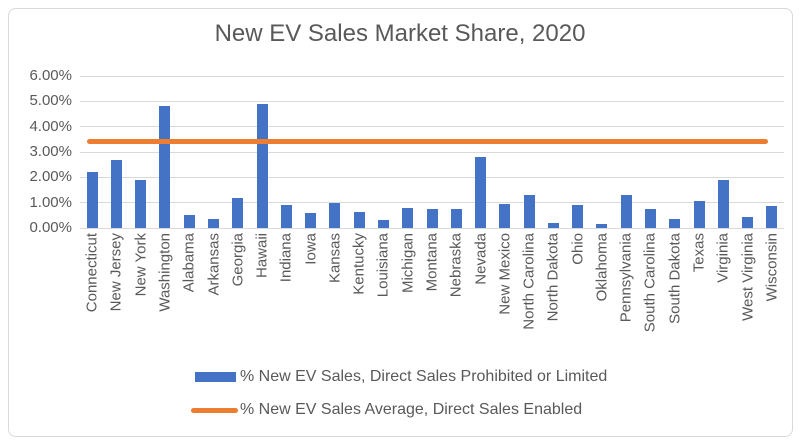 This screenshot has width=800, height=441. Describe the element at coordinates (408, 217) in the screenshot. I see `bar-michigan` at that location.